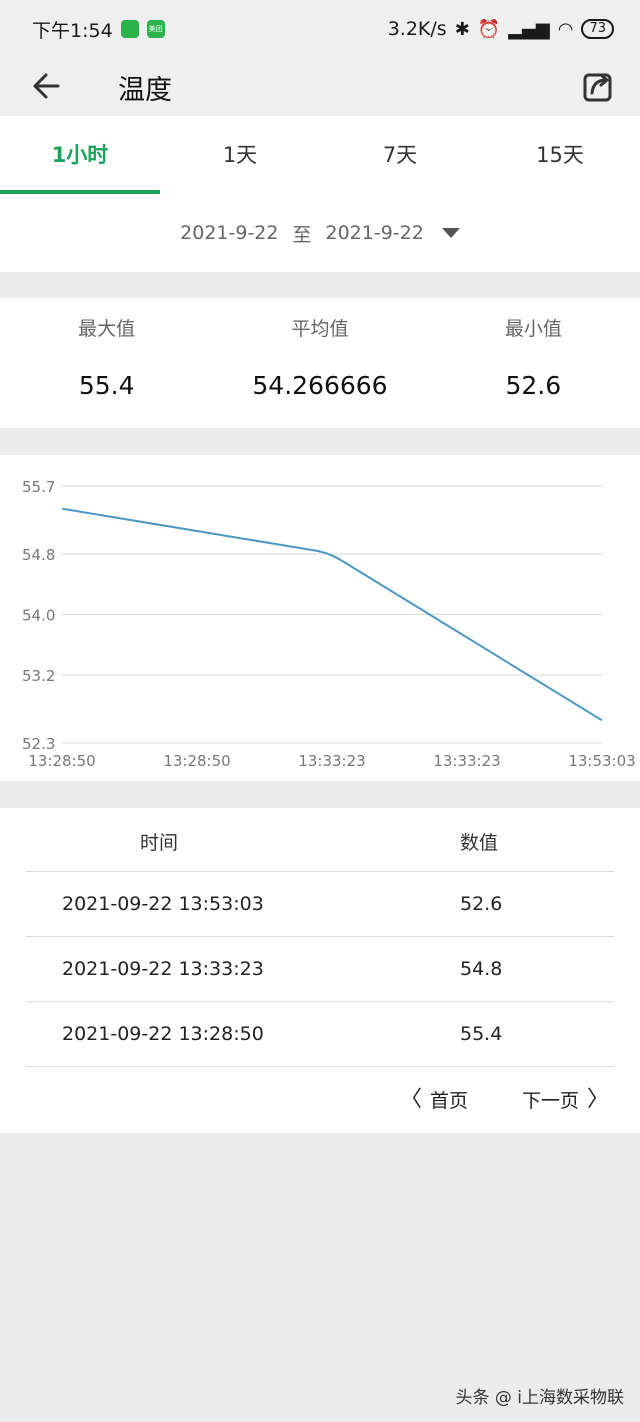 This screenshot has width=640, height=1422. What do you see at coordinates (320, 329) in the screenshot?
I see `stat-avg-label: 平均值` at bounding box center [320, 329].